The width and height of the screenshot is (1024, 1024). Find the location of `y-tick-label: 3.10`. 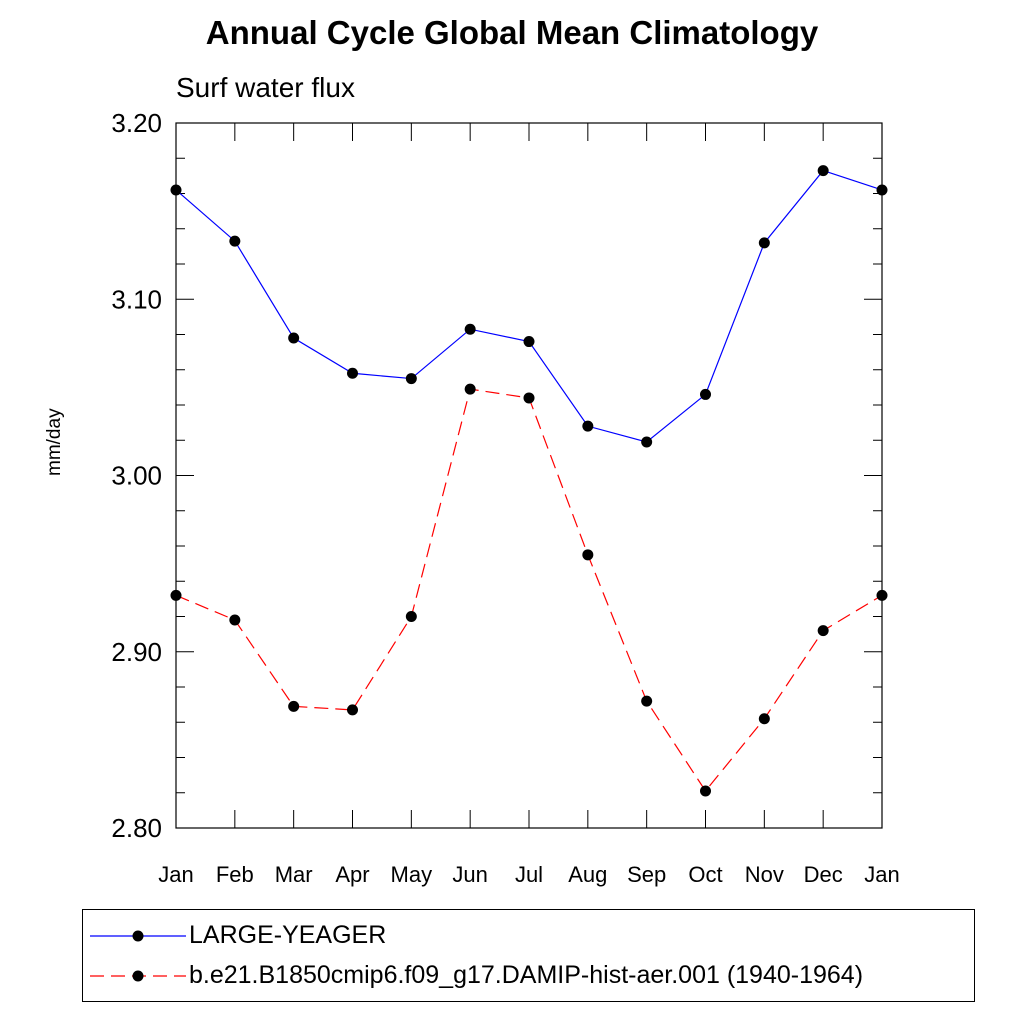

y-tick-label: 3.10 is located at coordinates (136, 299).